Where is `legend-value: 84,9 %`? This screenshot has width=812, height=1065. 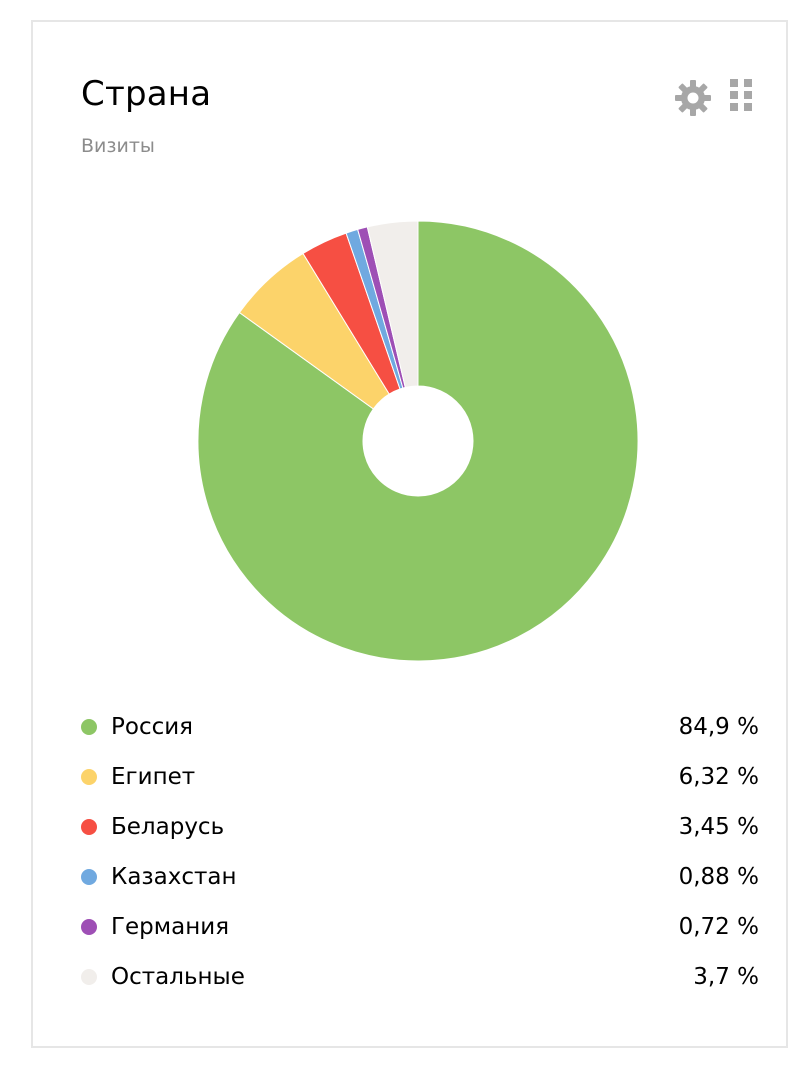 legend-value: 84,9 % is located at coordinates (718, 727).